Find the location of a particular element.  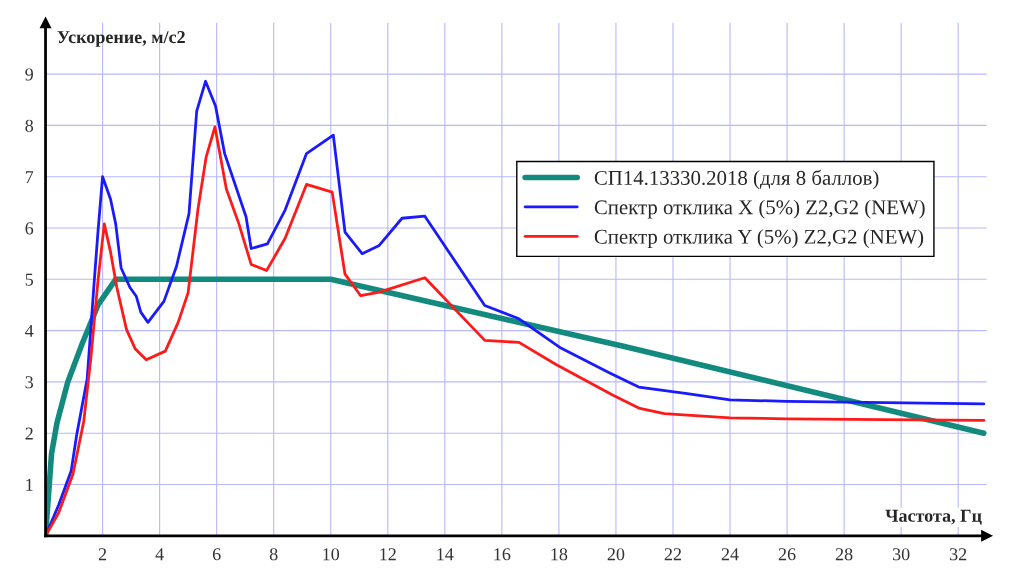

x-tick-label: 6 is located at coordinates (216, 554).